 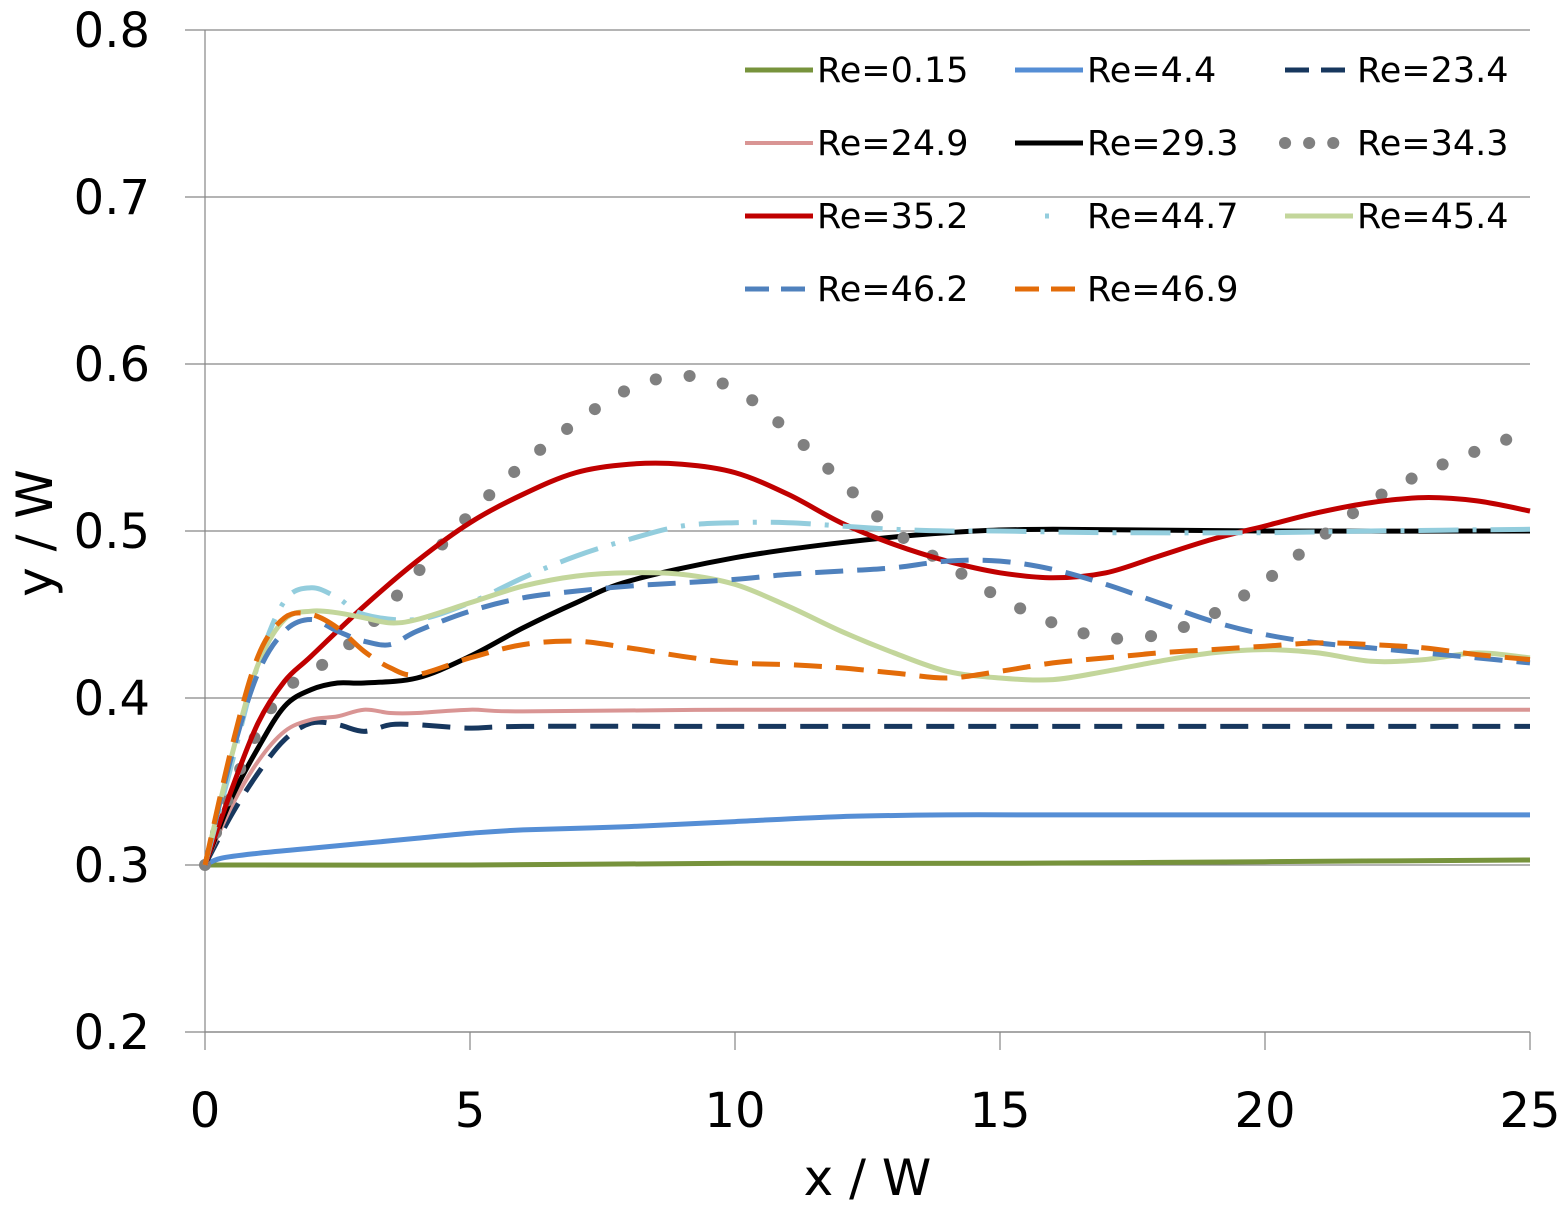 I want to click on legend-label: Re=46.9, so click(x=1163, y=290).